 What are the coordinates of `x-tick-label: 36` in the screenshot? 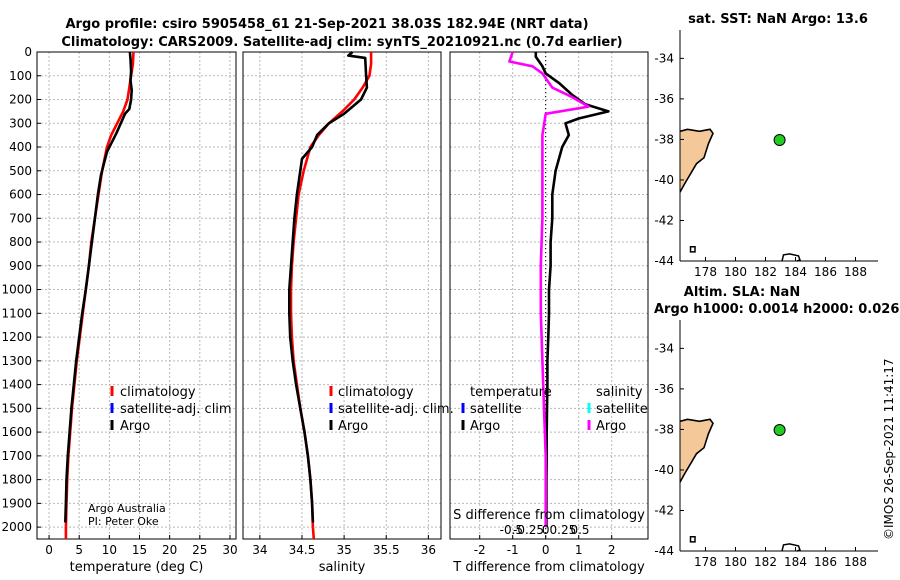 It's located at (428, 550).